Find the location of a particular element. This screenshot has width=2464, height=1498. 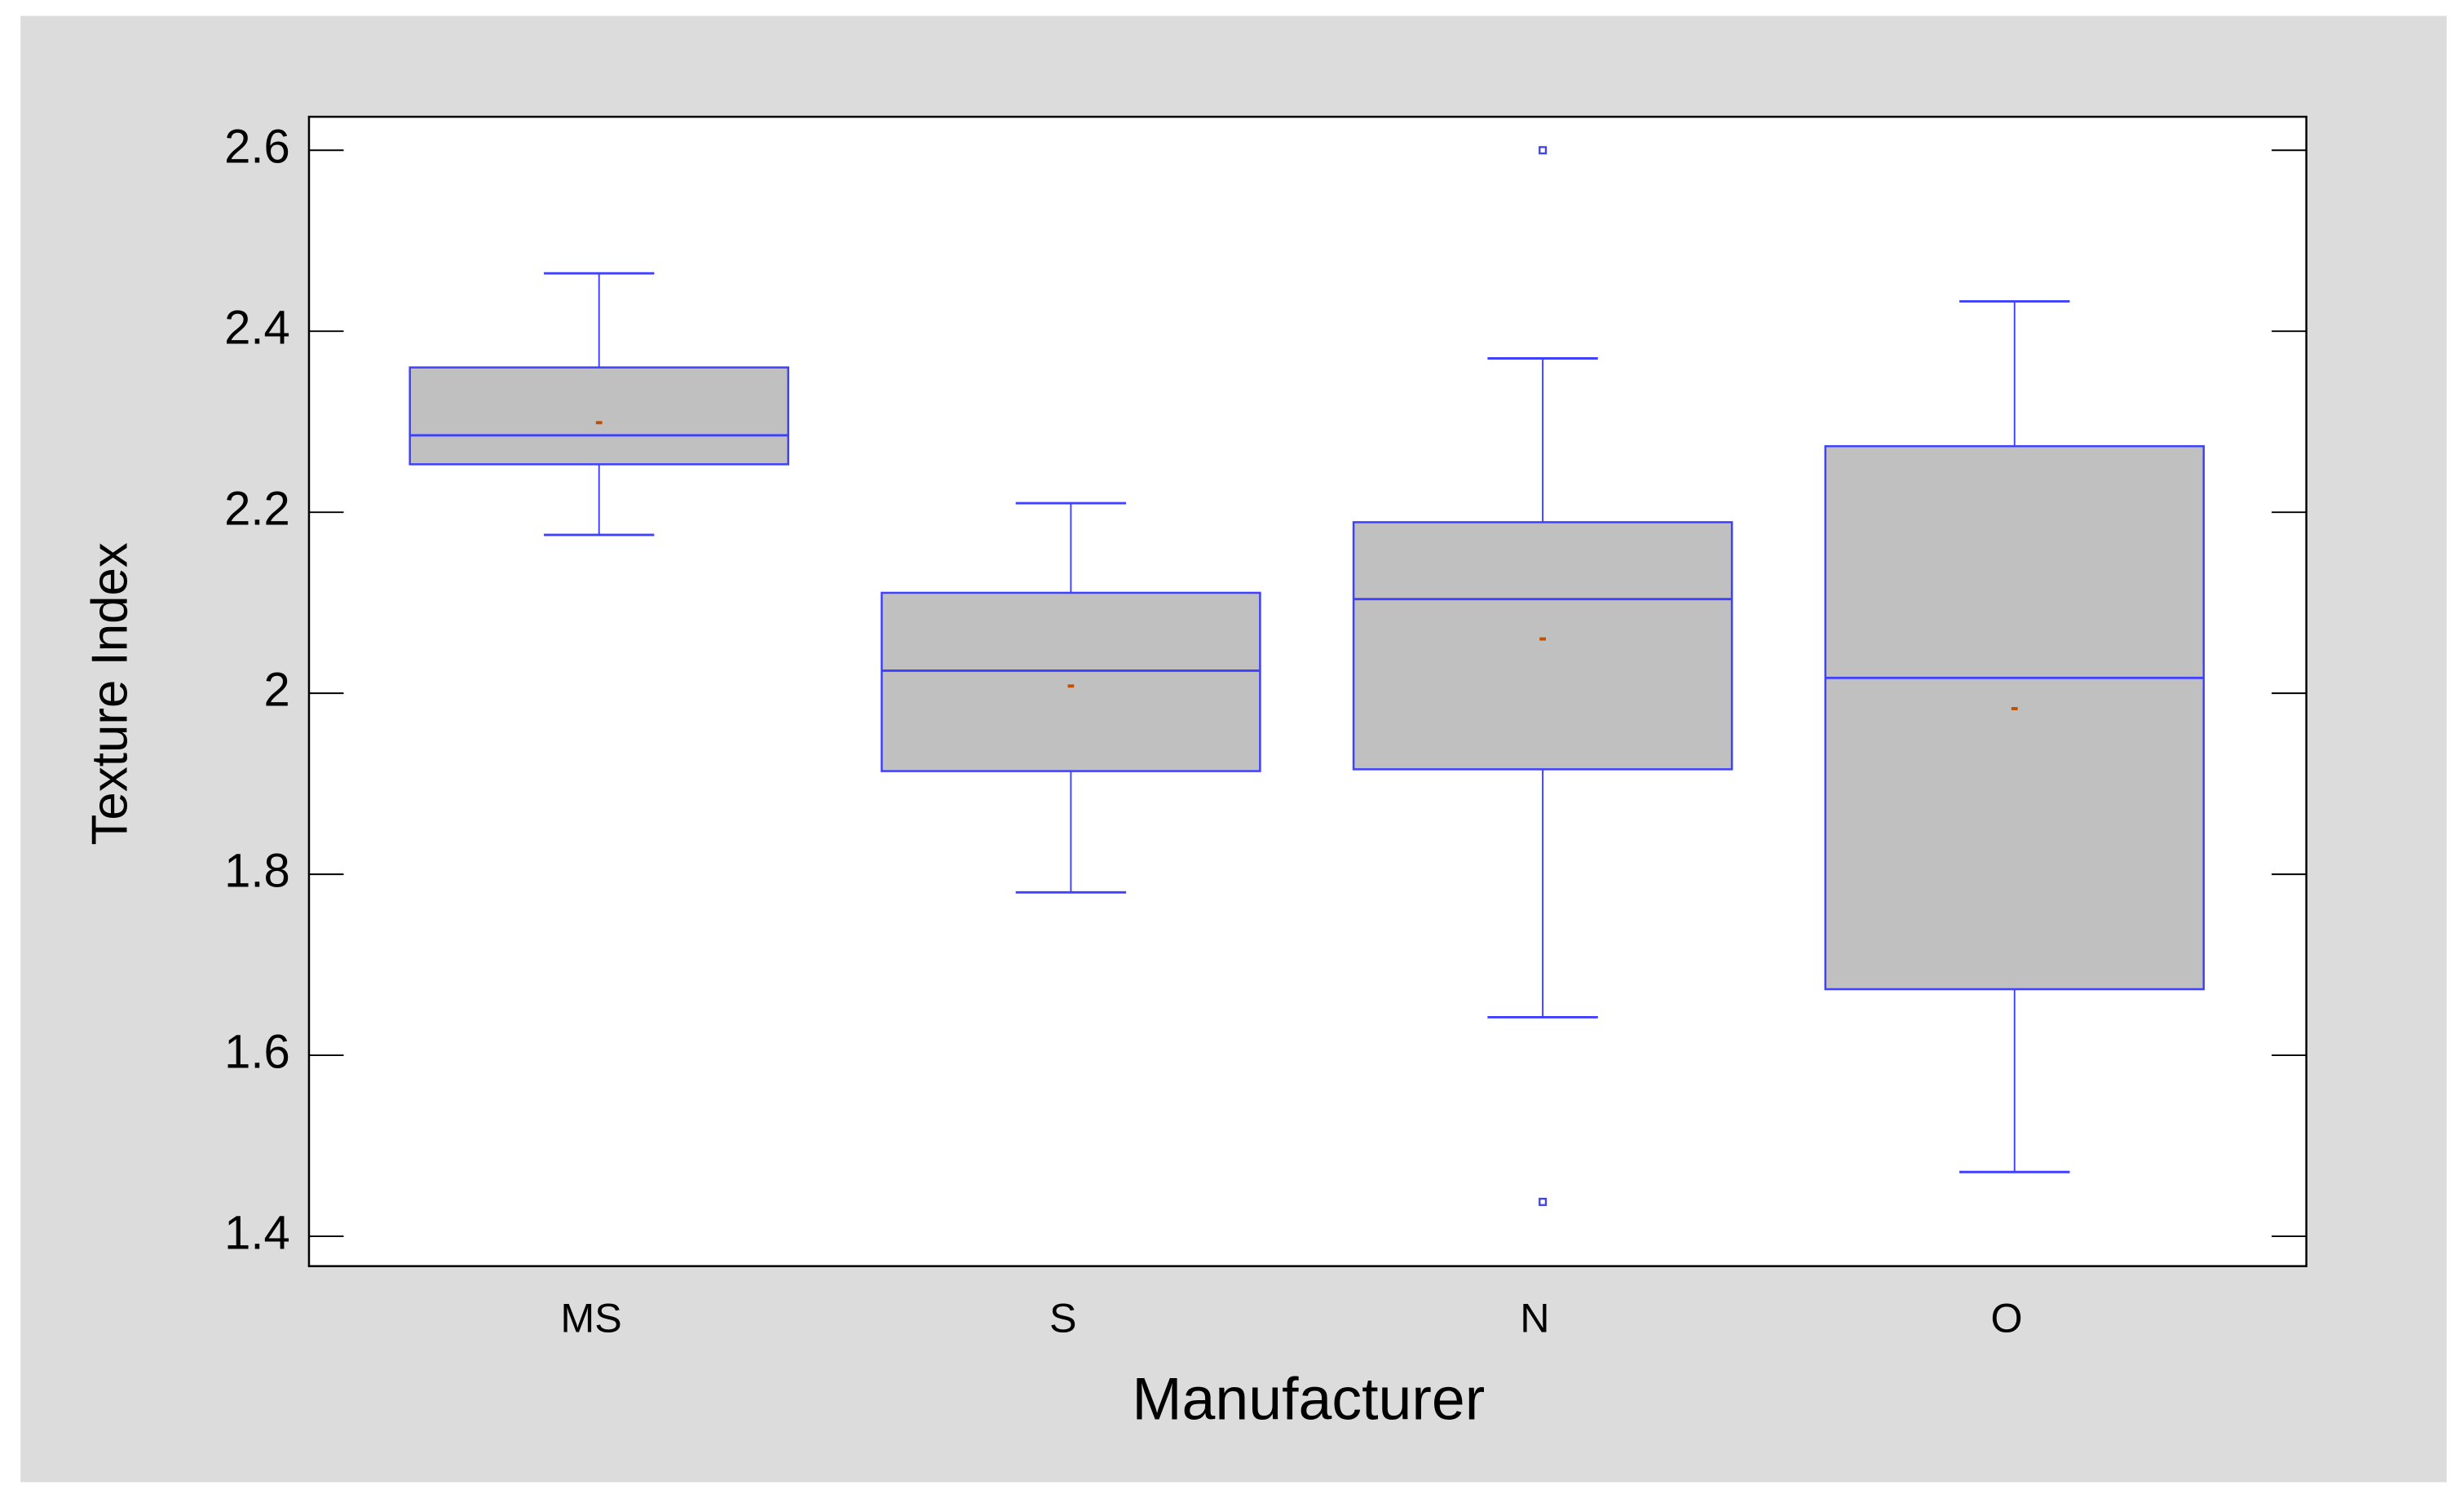

y-tick-label: 1.4 is located at coordinates (257, 1232).